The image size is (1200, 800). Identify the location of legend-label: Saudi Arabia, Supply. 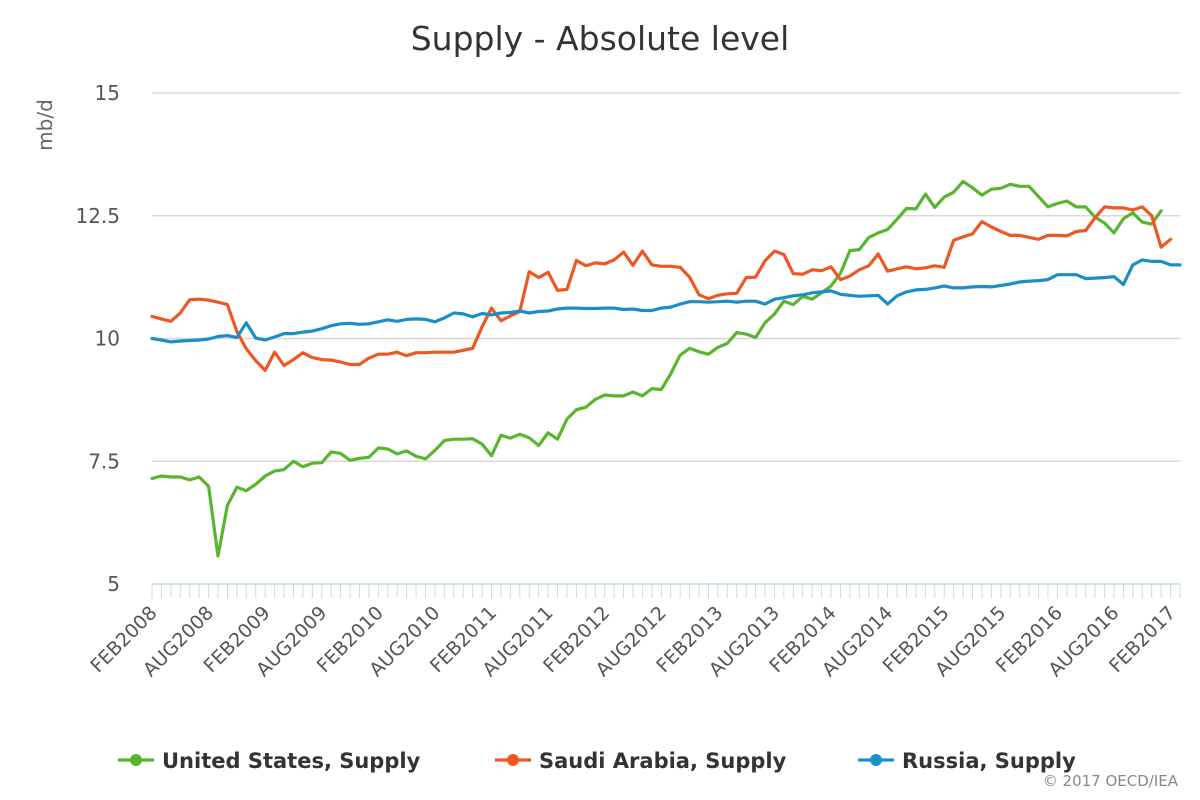
(663, 761).